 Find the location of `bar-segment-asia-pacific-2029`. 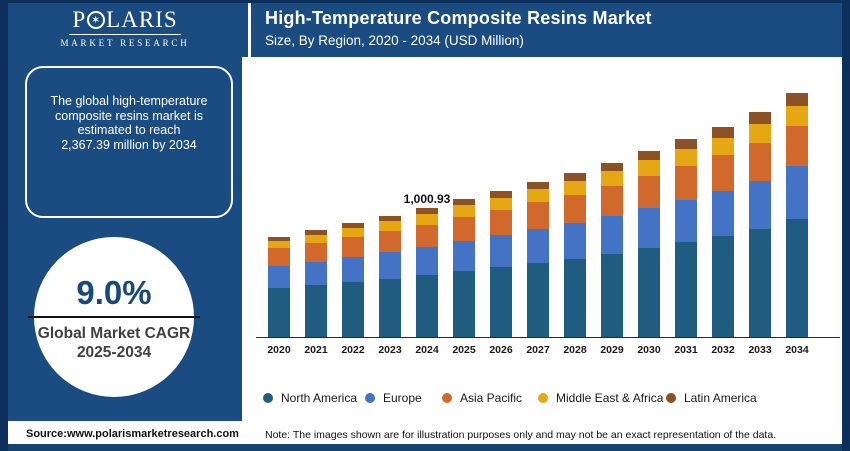

bar-segment-asia-pacific-2029 is located at coordinates (612, 201).